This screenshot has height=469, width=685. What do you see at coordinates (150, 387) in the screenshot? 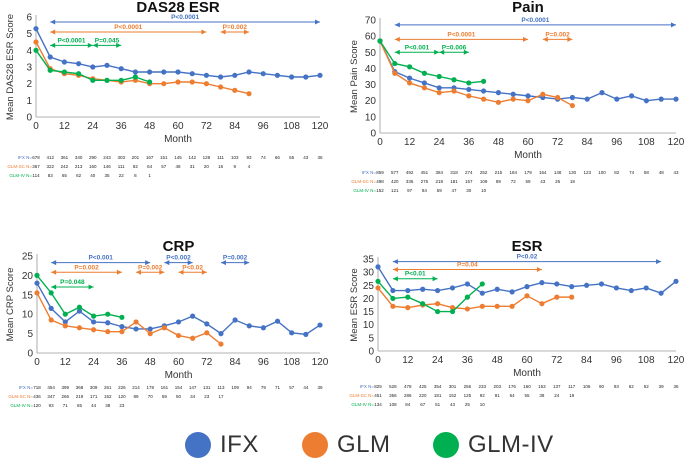
I see `n-value: 178` at bounding box center [150, 387].